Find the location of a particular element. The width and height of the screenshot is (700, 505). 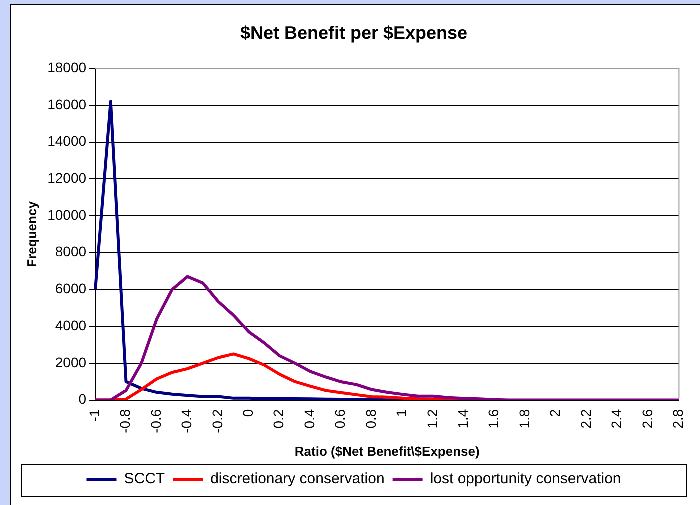

y-tick-label: 6000 is located at coordinates (71, 288).